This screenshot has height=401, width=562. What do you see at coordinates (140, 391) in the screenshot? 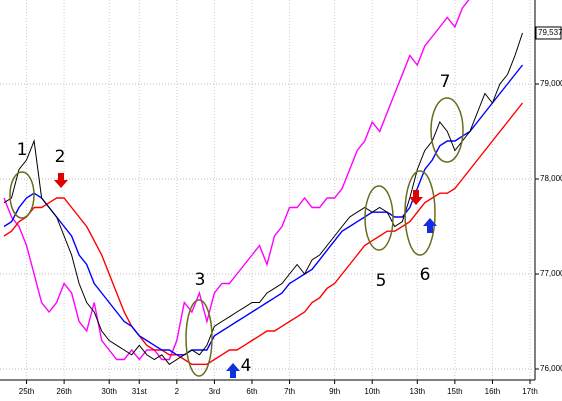
I see `x-tick-label: 31st` at bounding box center [140, 391].